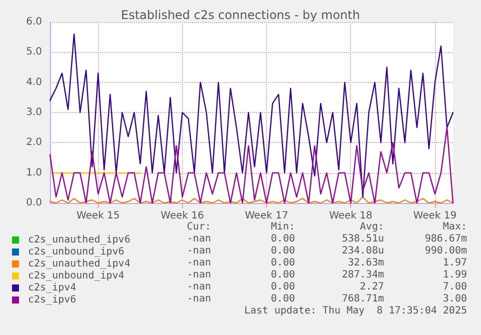 The height and width of the screenshot is (335, 481). What do you see at coordinates (240, 15) in the screenshot?
I see `chart-title: Established c2s connections - by month` at bounding box center [240, 15].